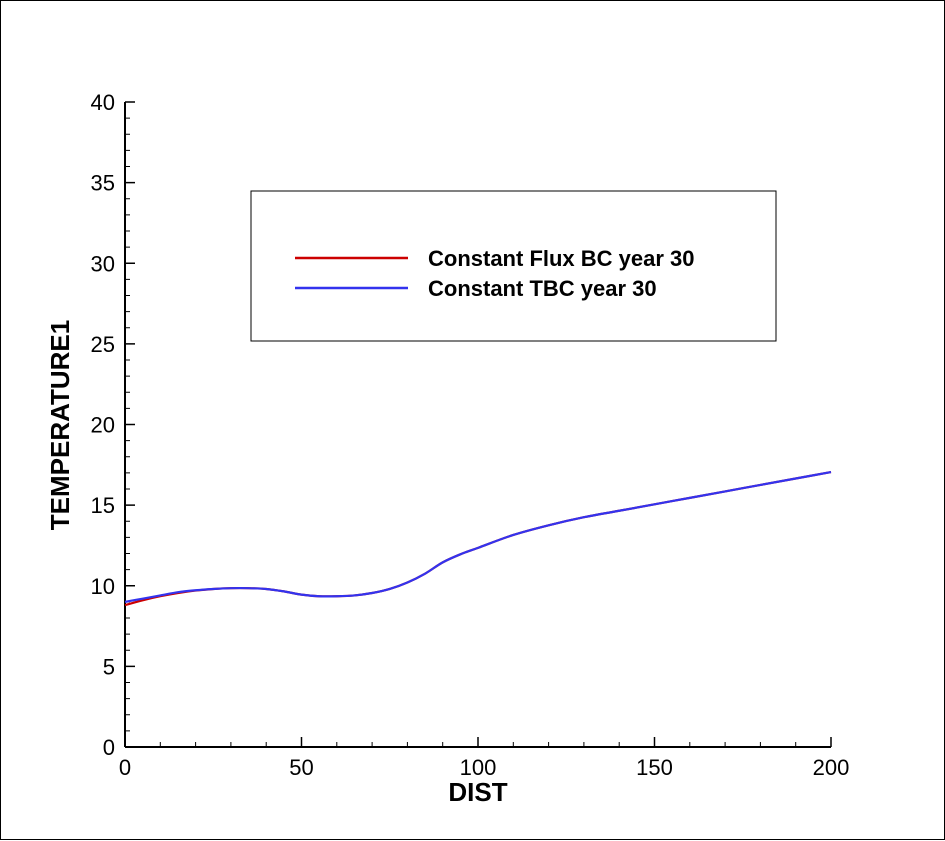  What do you see at coordinates (654, 767) in the screenshot?
I see `x-tick-label: 150` at bounding box center [654, 767].